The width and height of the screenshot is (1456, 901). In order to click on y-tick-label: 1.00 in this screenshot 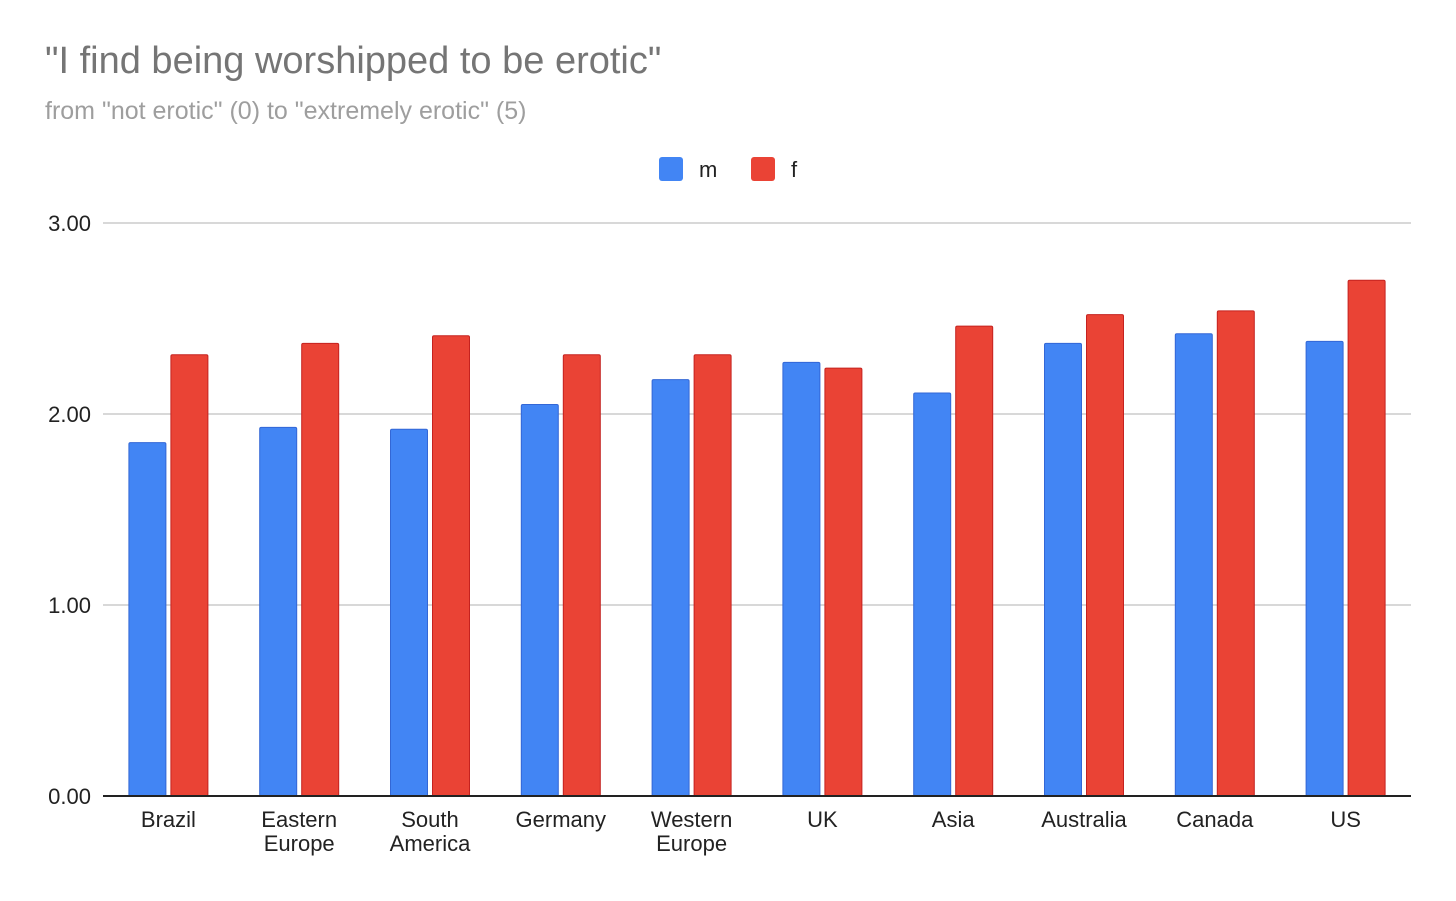, I will do `click(69, 605)`.